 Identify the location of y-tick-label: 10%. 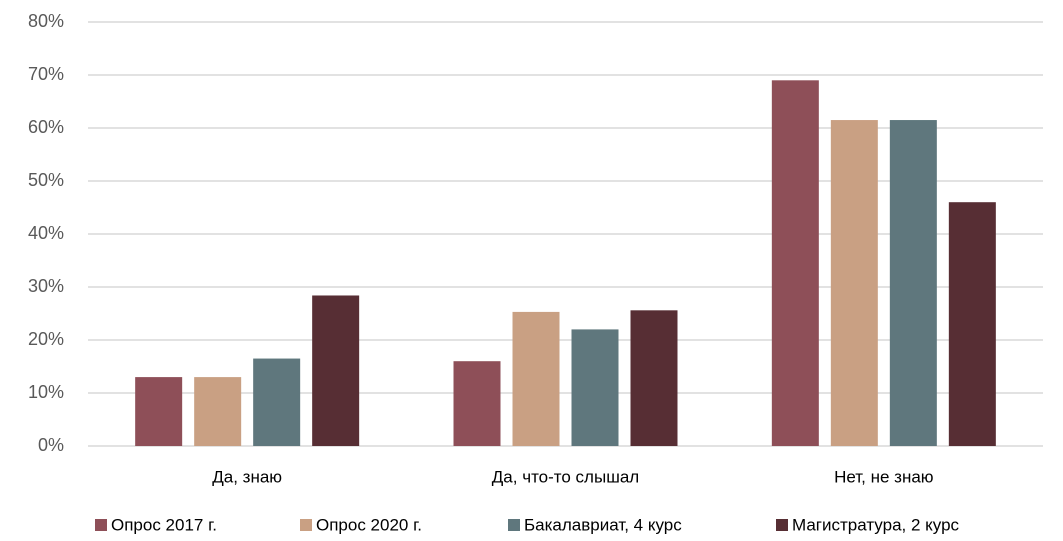
(46, 392).